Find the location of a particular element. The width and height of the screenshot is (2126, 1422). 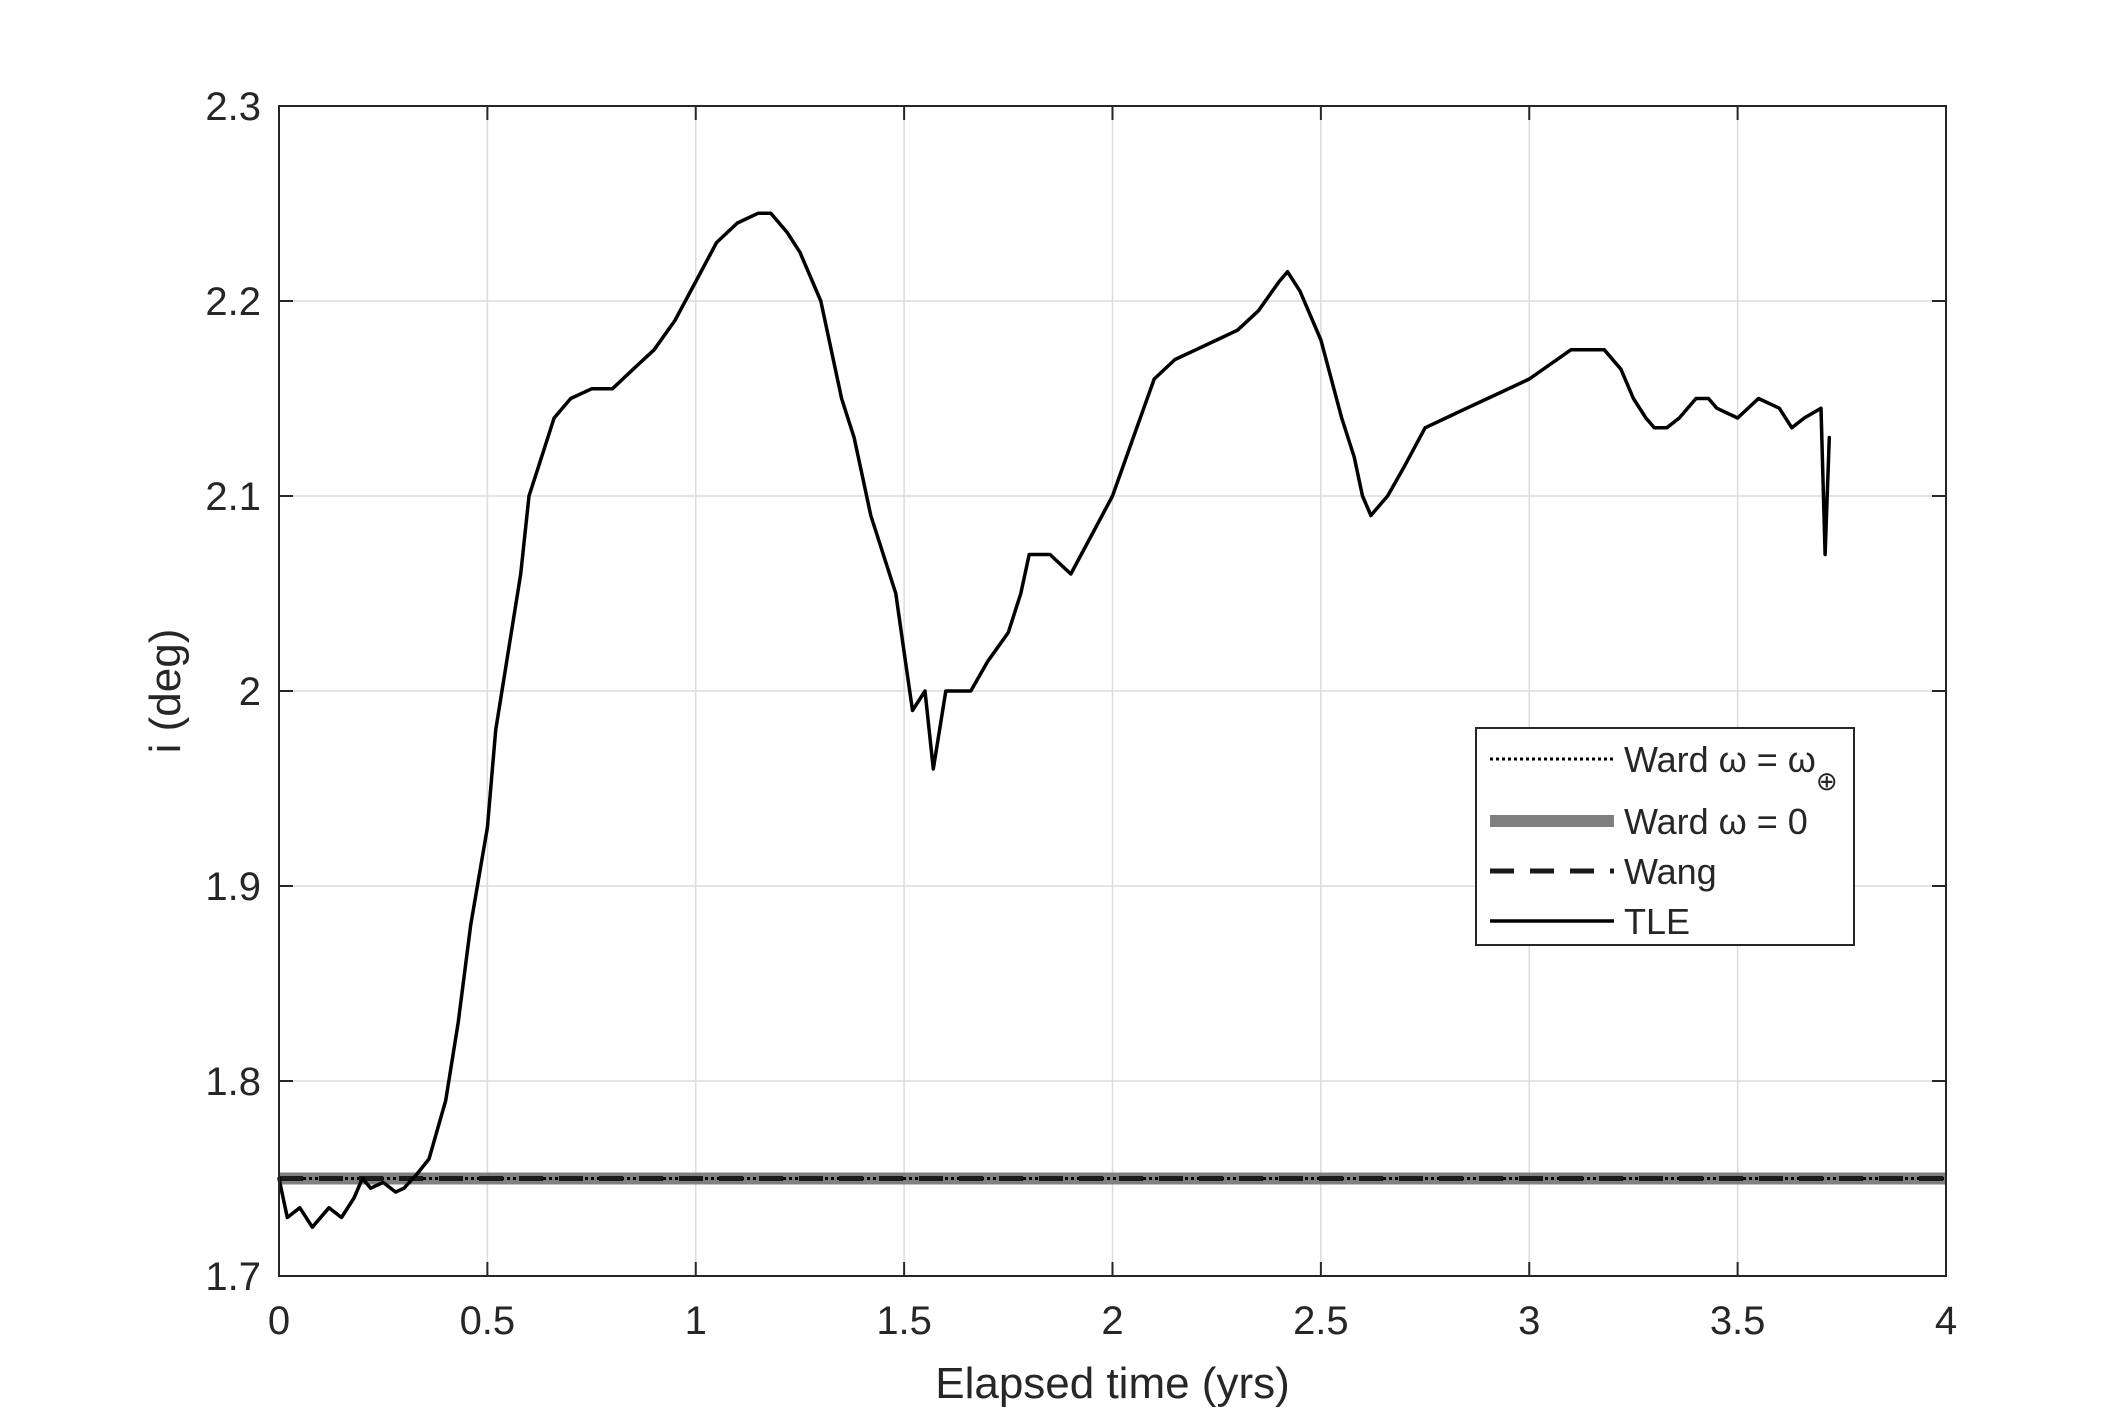

y-tick-label: 1.7 is located at coordinates (233, 1277).